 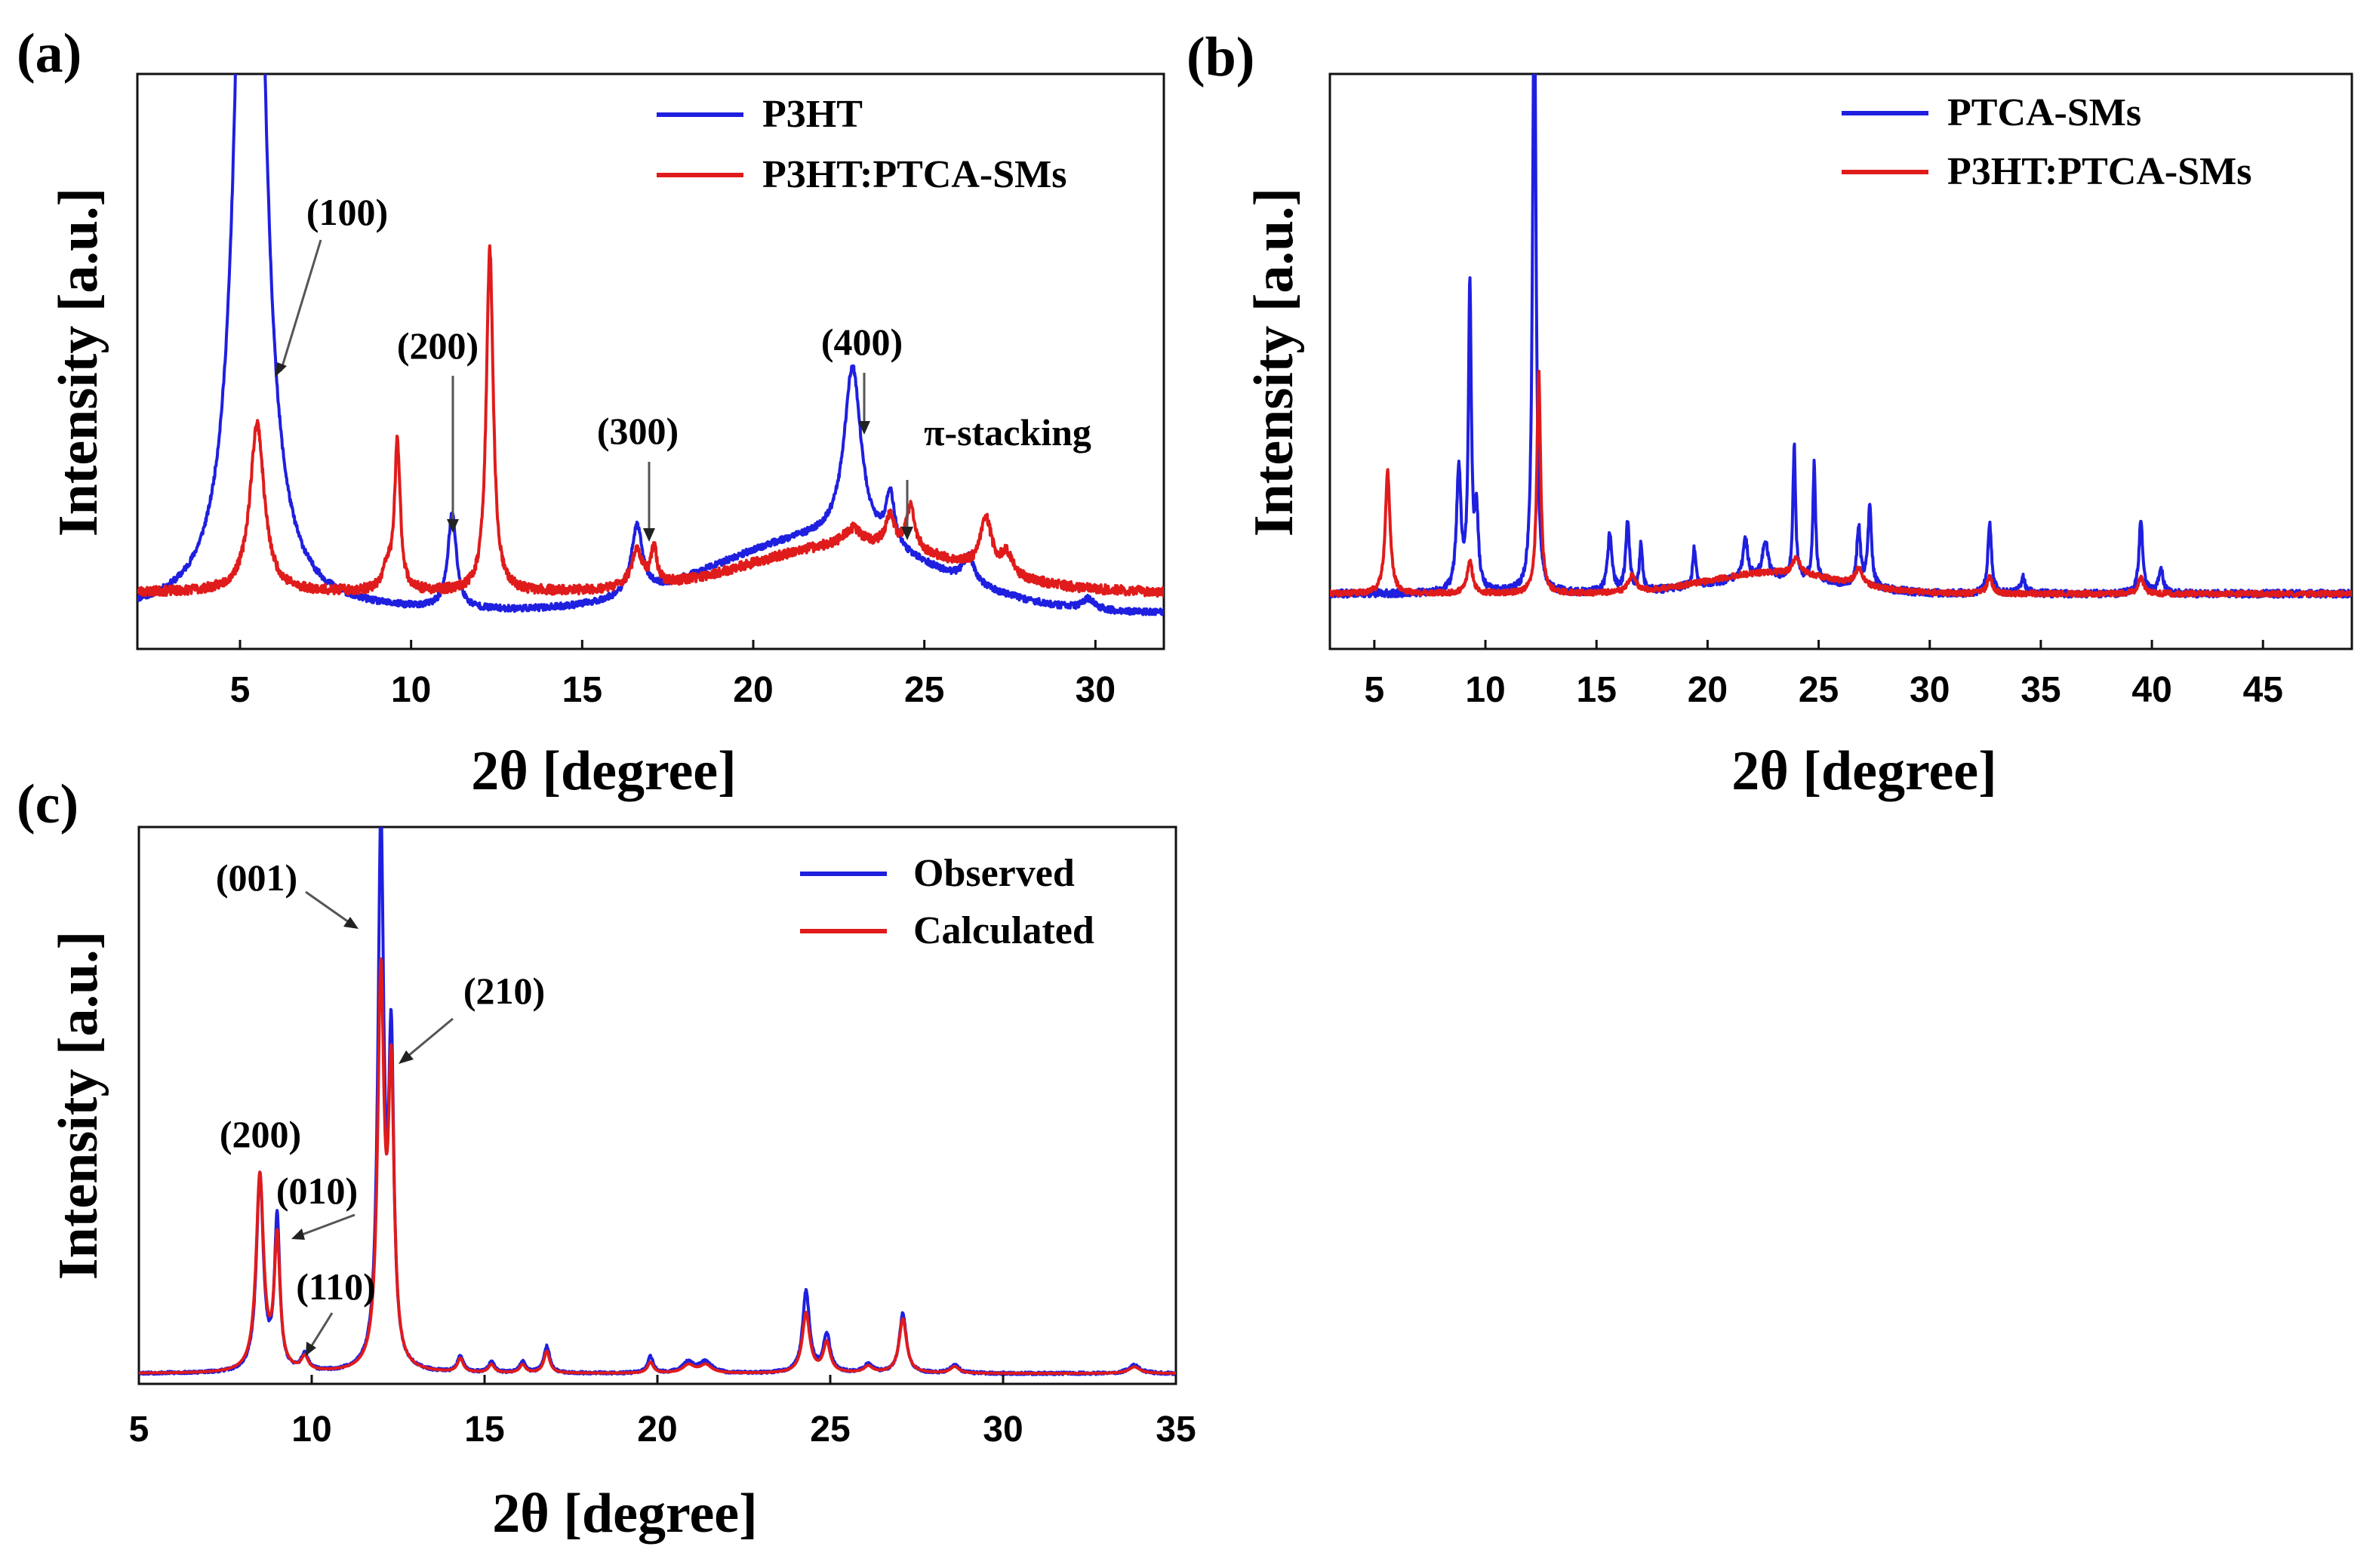 What do you see at coordinates (1485, 690) in the screenshot?
I see `x-tick-label-b-10: 10` at bounding box center [1485, 690].